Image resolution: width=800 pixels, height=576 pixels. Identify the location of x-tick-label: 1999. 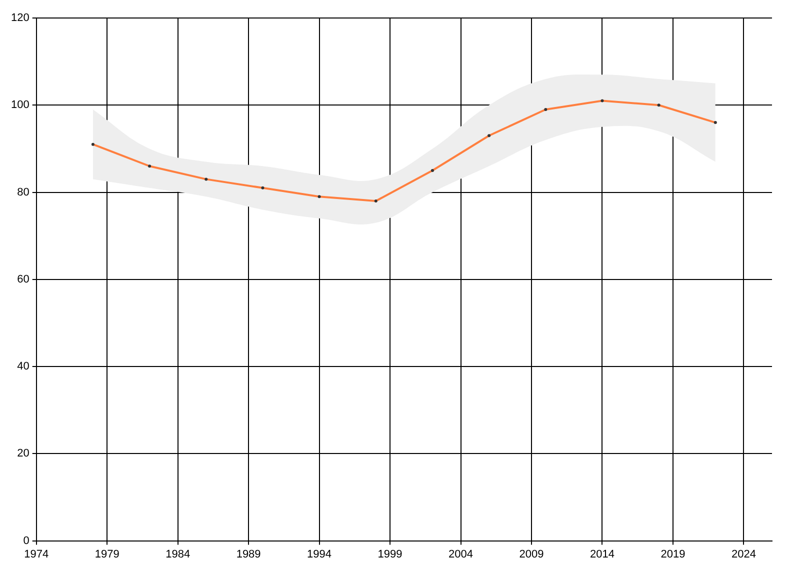
(390, 554).